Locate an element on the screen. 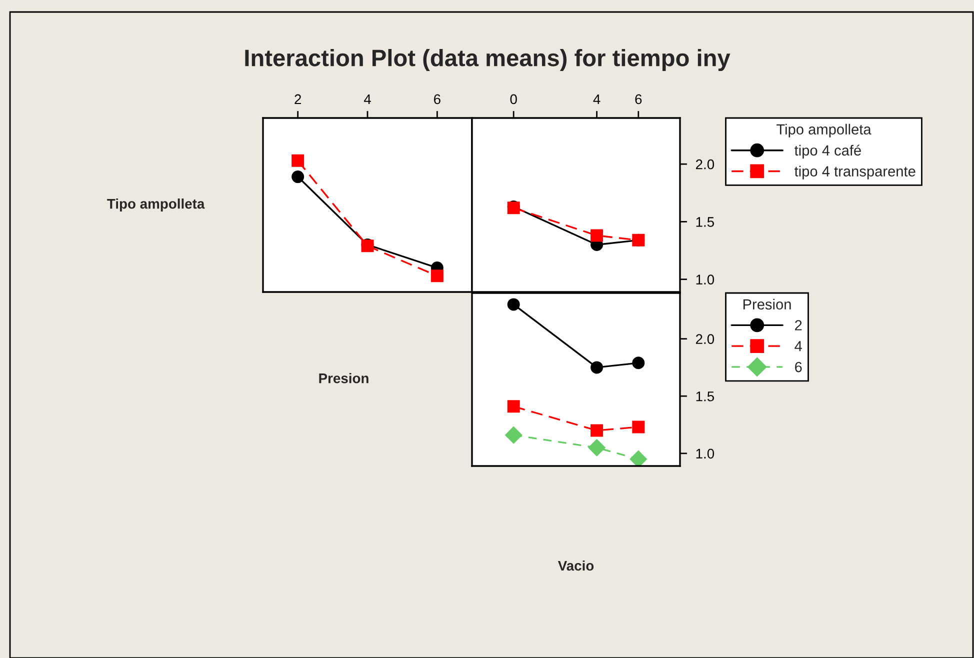 Image resolution: width=974 pixels, height=658 pixels. legend-label: 6 is located at coordinates (798, 367).